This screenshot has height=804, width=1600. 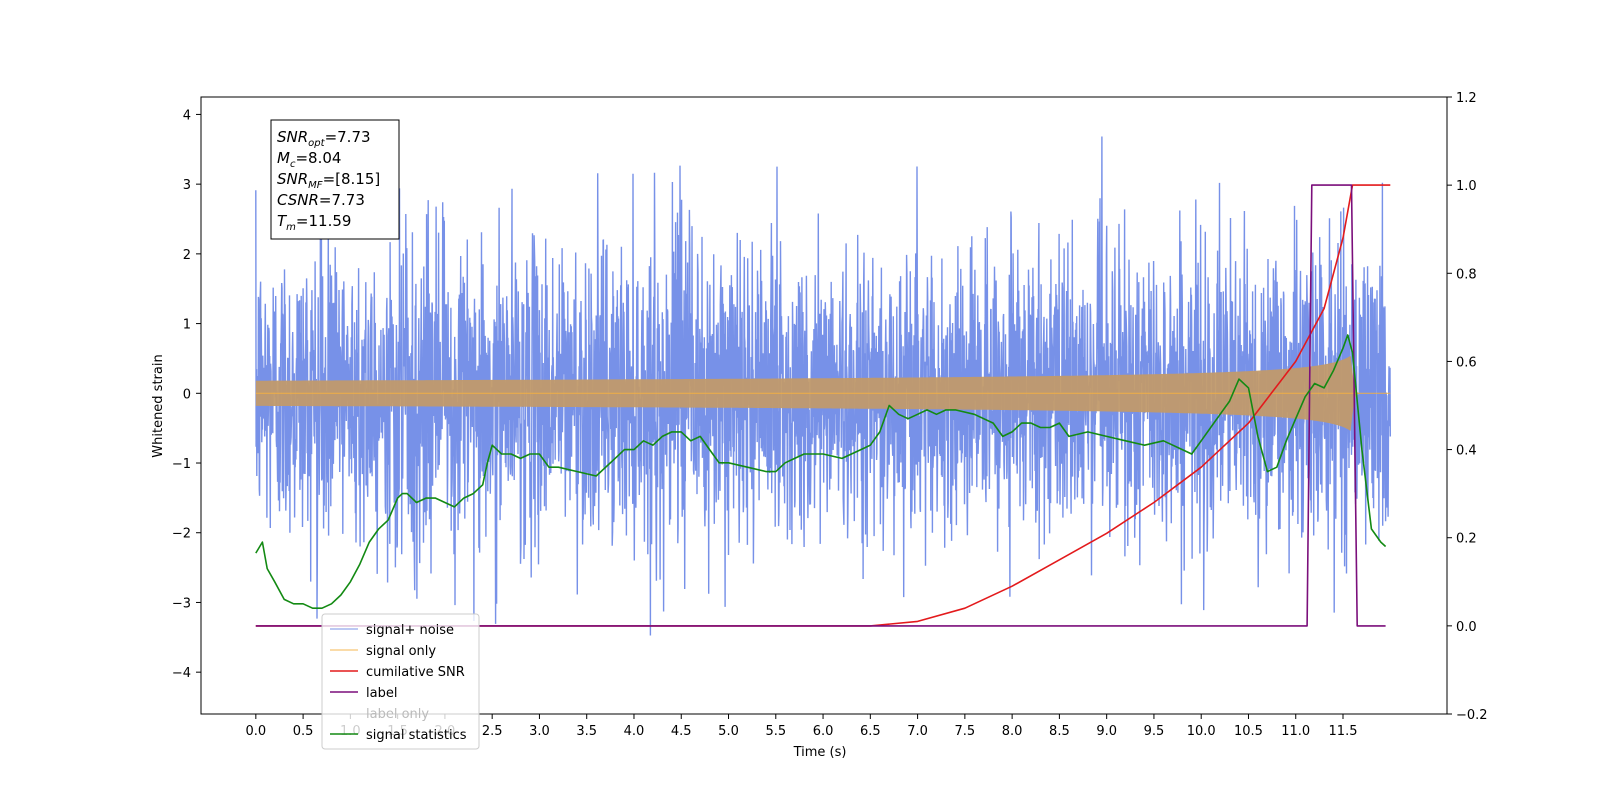 What do you see at coordinates (291, 227) in the screenshot?
I see `annotation-subscript: m` at bounding box center [291, 227].